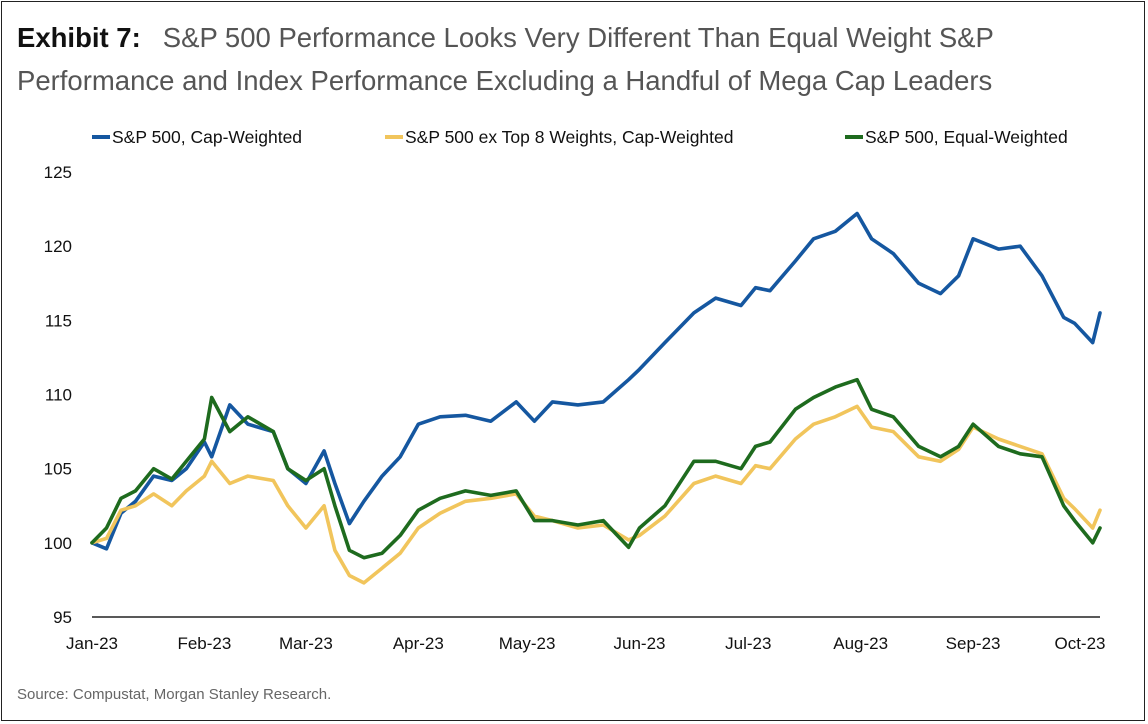 The image size is (1148, 724). I want to click on legend-swatch-ex-top8, so click(394, 137).